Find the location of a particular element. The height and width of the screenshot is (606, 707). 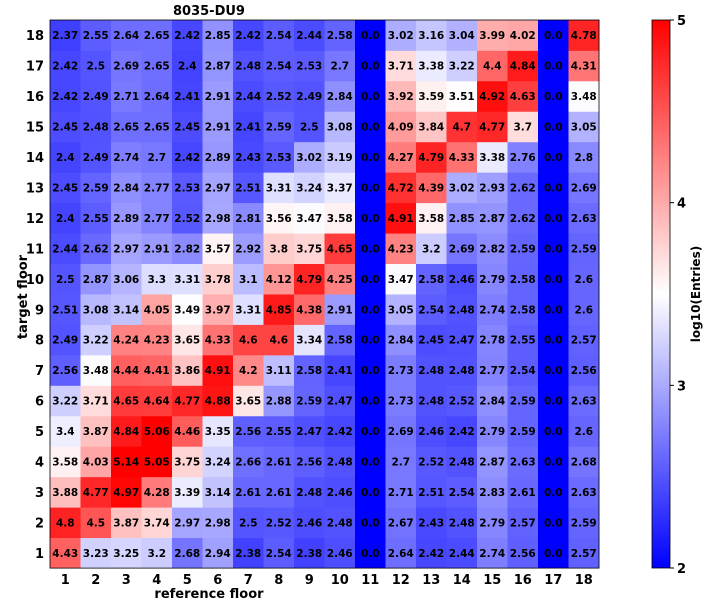

y-tick-label: 7 is located at coordinates (39, 371).